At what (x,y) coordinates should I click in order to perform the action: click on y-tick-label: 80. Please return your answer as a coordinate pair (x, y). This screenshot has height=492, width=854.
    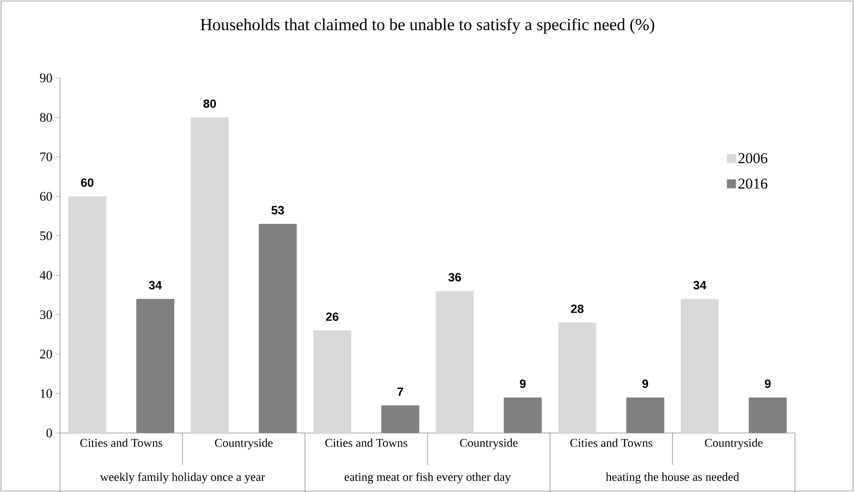
    Looking at the image, I should click on (46, 117).